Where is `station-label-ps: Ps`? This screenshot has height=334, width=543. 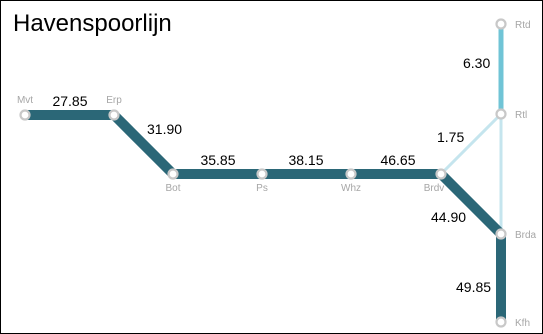
station-label-ps: Ps is located at coordinates (262, 188).